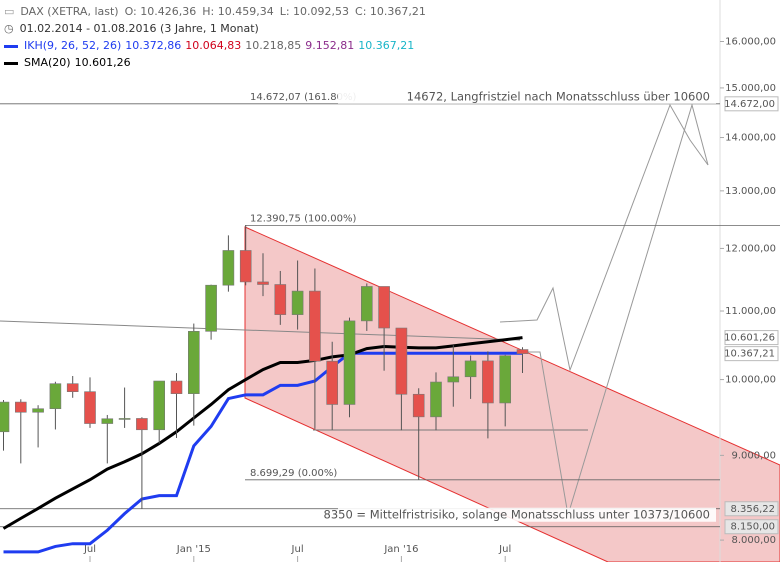  Describe the element at coordinates (750, 311) in the screenshot. I see `y-tick-label: 11.000,00` at that location.